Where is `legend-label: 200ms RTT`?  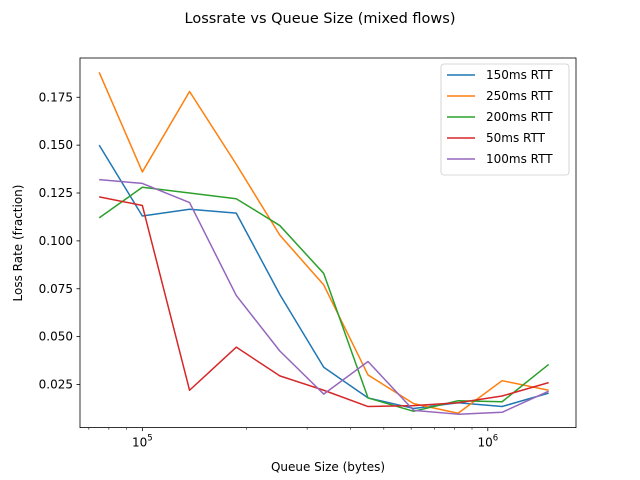
legend-label: 200ms RTT is located at coordinates (519, 117).